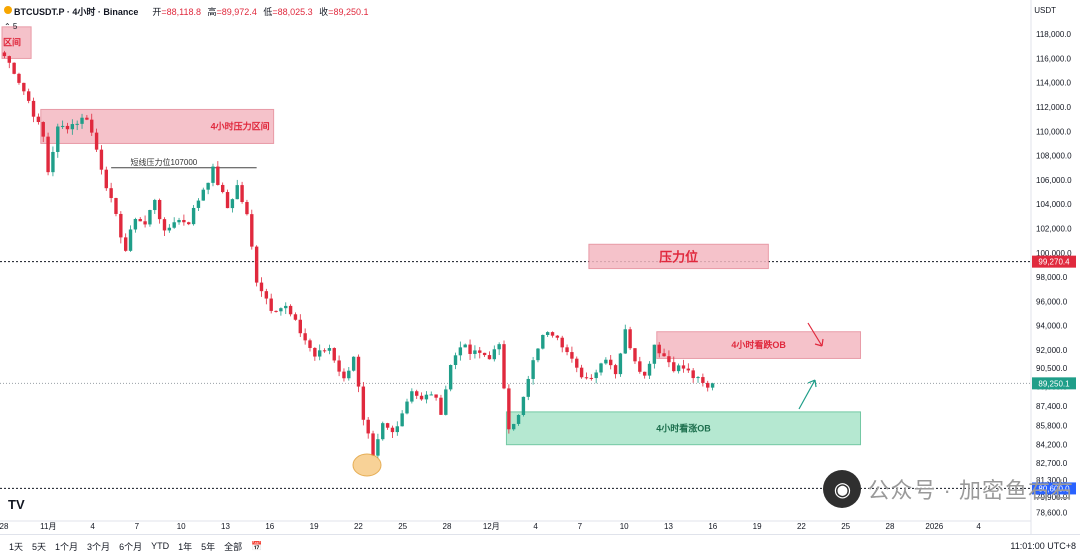 The width and height of the screenshot is (1080, 557). Describe the element at coordinates (16, 546) in the screenshot. I see `tf-1d: 1天` at that location.